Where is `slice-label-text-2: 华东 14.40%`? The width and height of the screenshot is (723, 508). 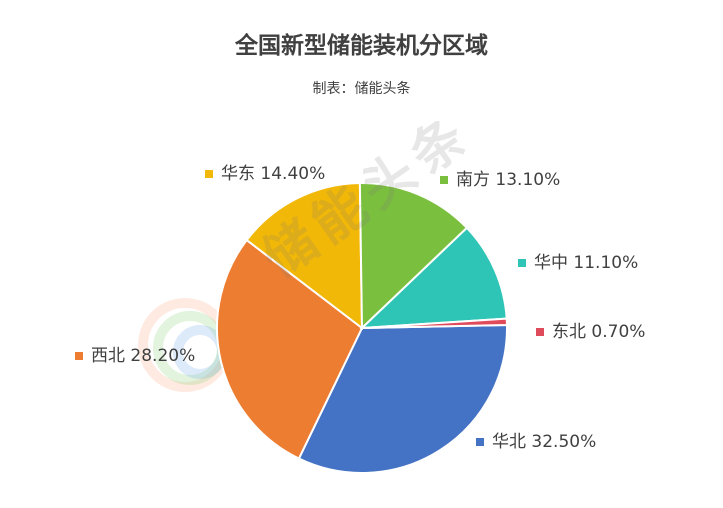
slice-label-text-2: 华东 14.40% is located at coordinates (273, 174).